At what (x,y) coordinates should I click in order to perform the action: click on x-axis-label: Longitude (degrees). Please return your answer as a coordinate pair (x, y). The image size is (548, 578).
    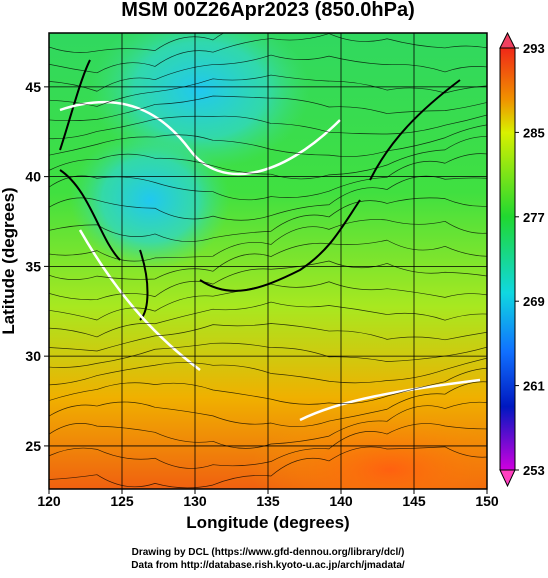
    Looking at the image, I should click on (267, 522).